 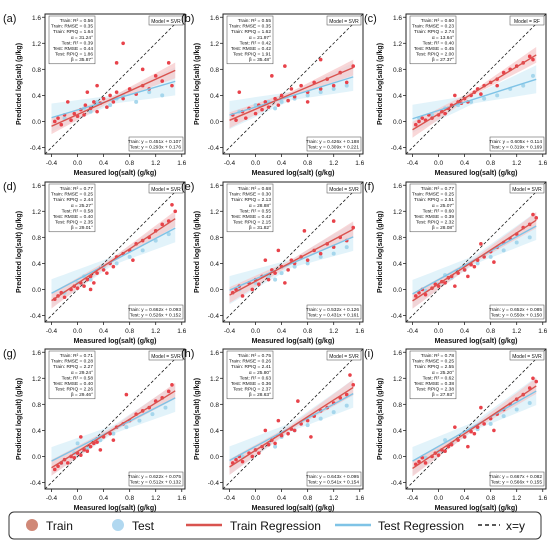 I want to click on train-regression-line, so click(x=291, y=93).